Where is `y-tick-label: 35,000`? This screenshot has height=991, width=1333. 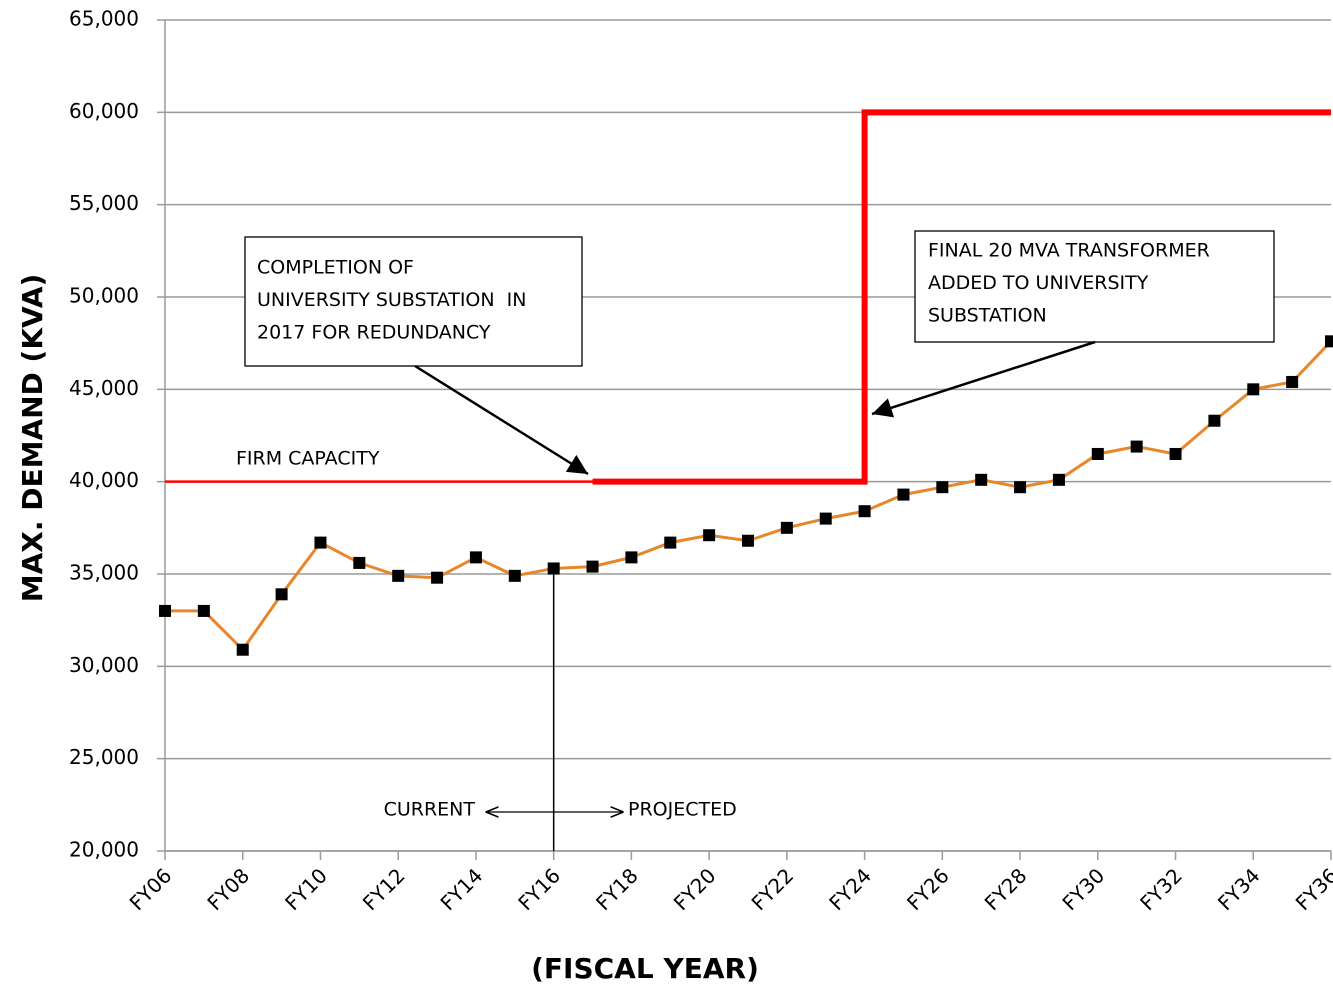
y-tick-label: 35,000 is located at coordinates (104, 573).